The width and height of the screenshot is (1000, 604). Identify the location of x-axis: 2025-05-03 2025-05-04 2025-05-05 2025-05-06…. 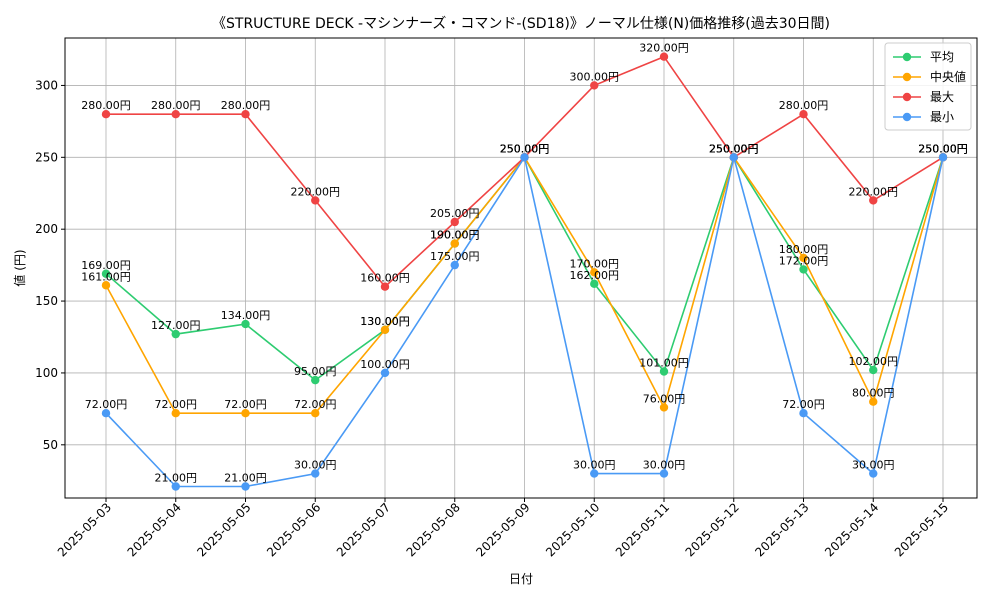
(503, 528).